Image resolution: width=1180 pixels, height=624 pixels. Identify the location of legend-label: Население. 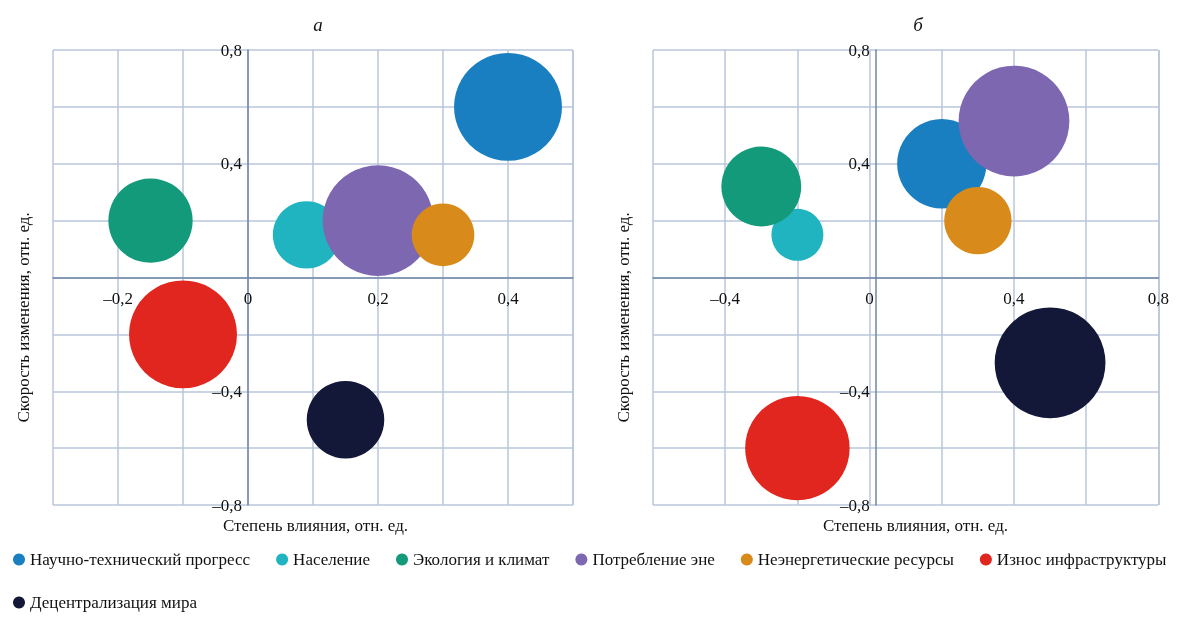
(331, 559).